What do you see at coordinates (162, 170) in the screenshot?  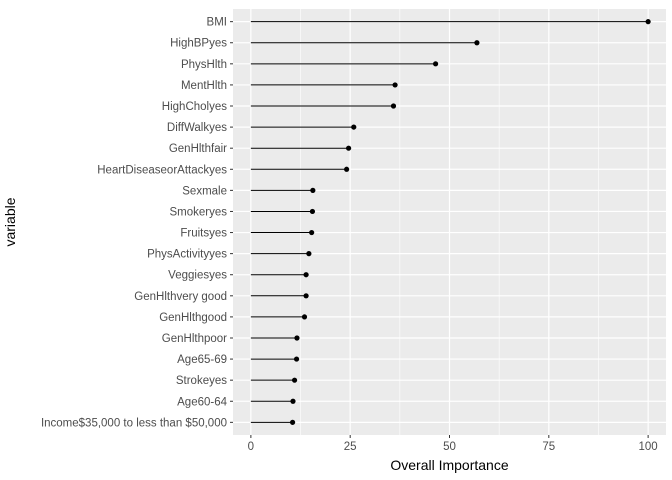 I see `y-tick-label: HeartDiseaseorAttackyes` at bounding box center [162, 170].